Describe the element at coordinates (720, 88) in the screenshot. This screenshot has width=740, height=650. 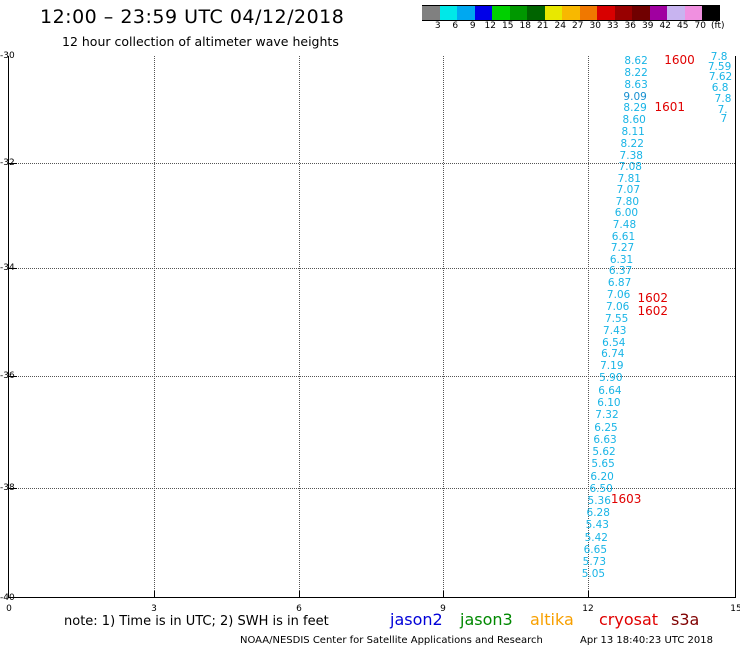
I see `swh-observation: 6.8` at that location.